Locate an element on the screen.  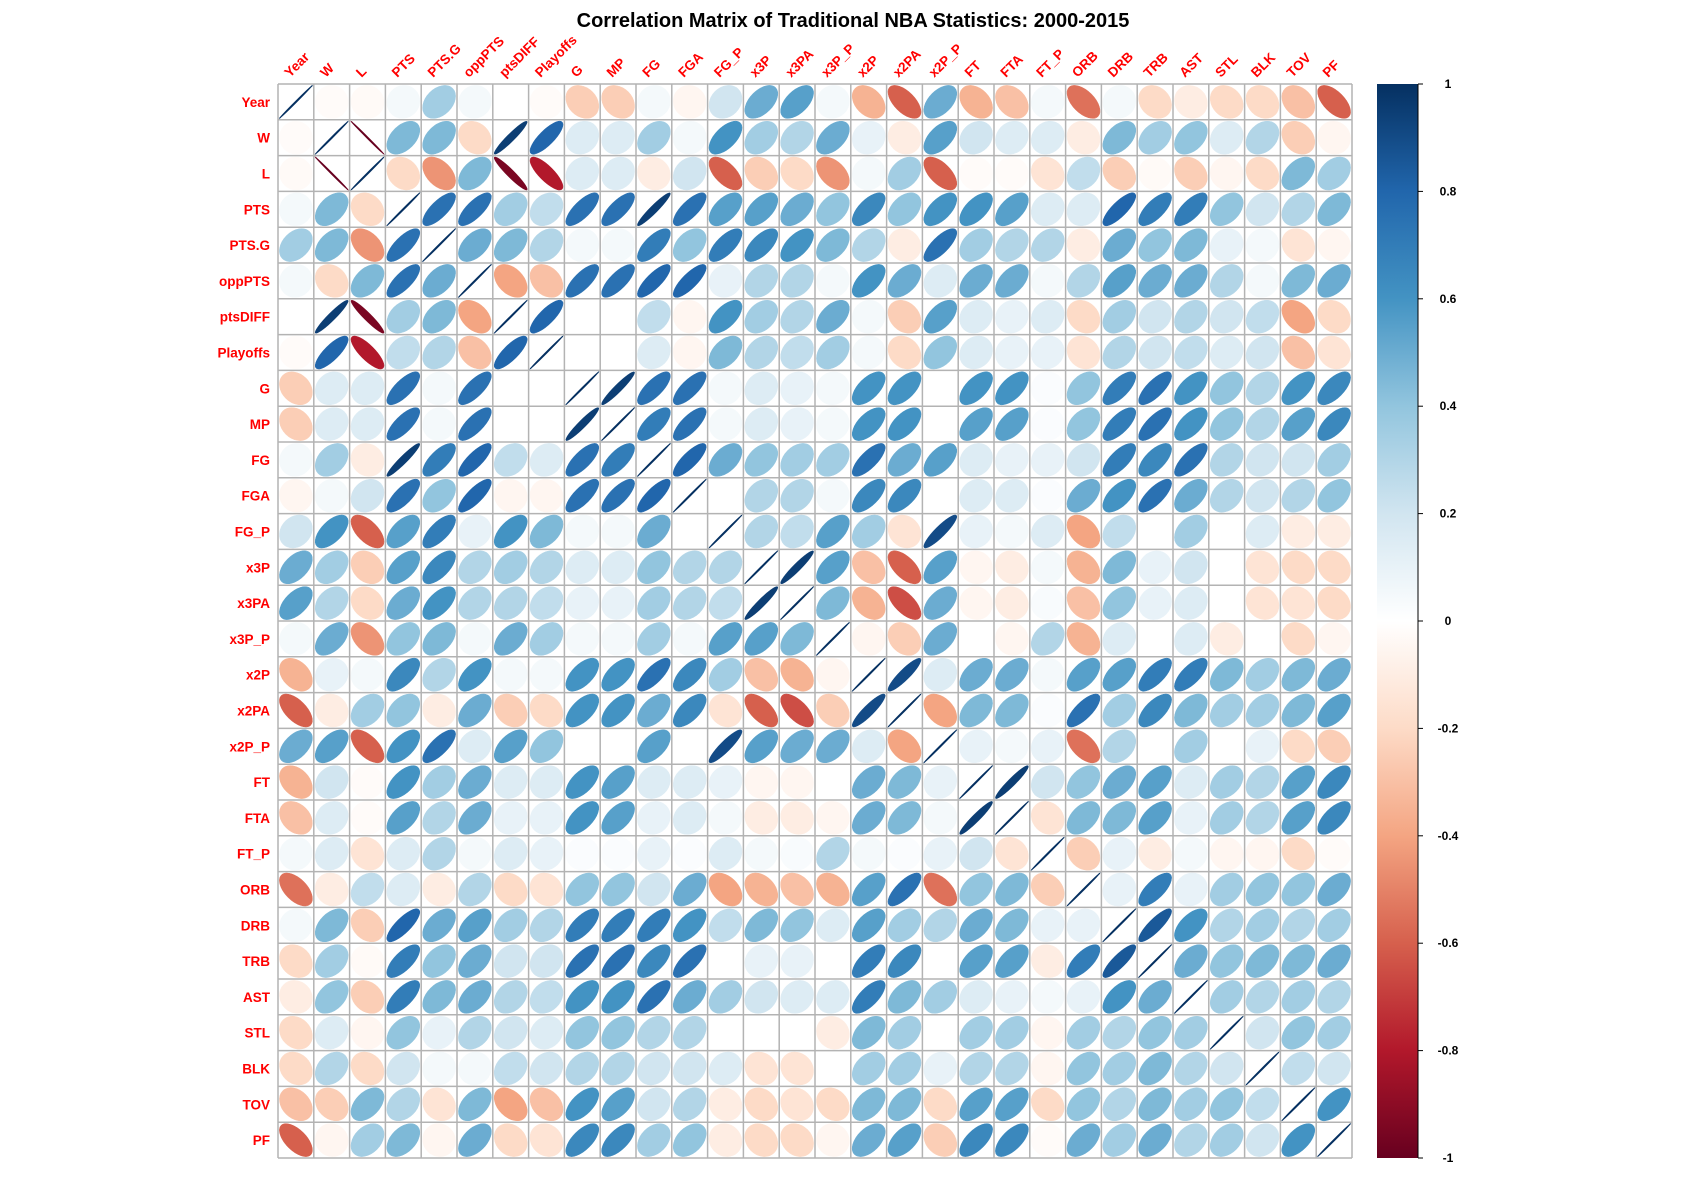
corr-ellipse-ORB-x3PA is located at coordinates (797, 889).